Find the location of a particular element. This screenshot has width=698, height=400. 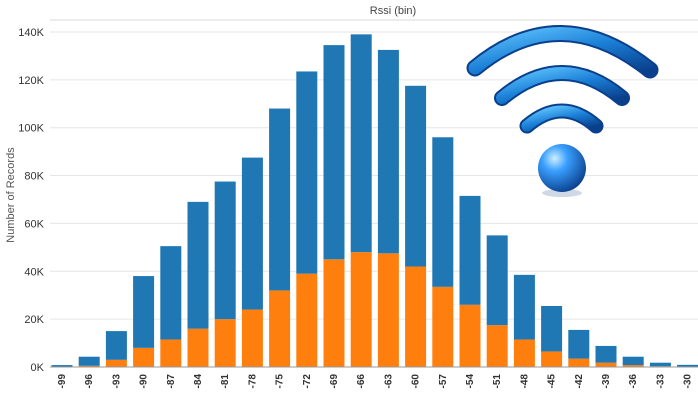

y-tick-label: 0K is located at coordinates (38, 368).